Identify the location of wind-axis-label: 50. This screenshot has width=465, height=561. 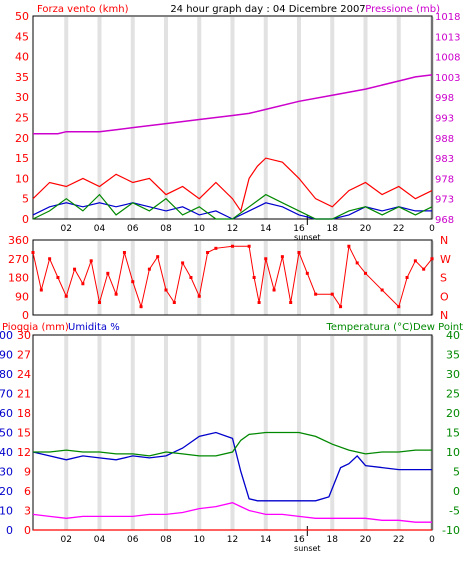
(22, 16).